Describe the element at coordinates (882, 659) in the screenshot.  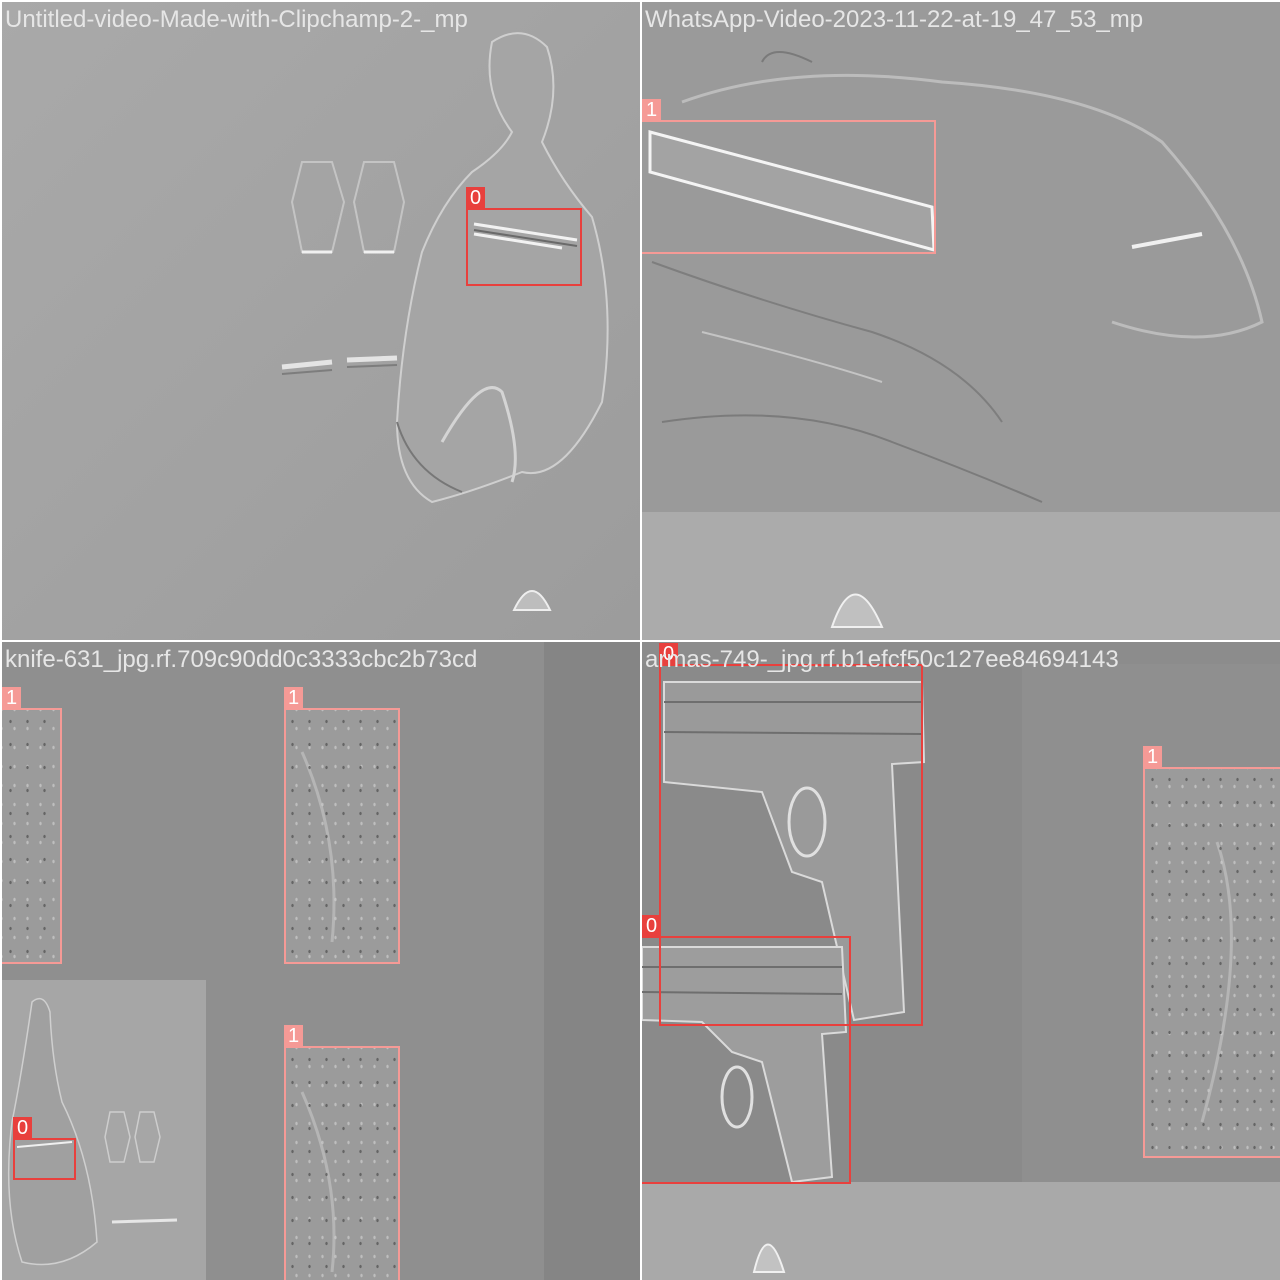
I see `tile-title: armas-749-_jpg.rf.b1efcf50c127ee84694143` at that location.